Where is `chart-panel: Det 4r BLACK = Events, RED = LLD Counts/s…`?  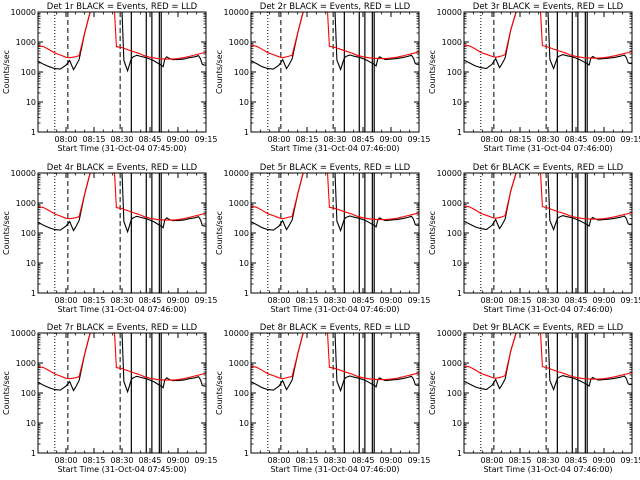
chart-panel: Det 4r BLACK = Events, RED = LLD Counts/s… is located at coordinates (110, 238).